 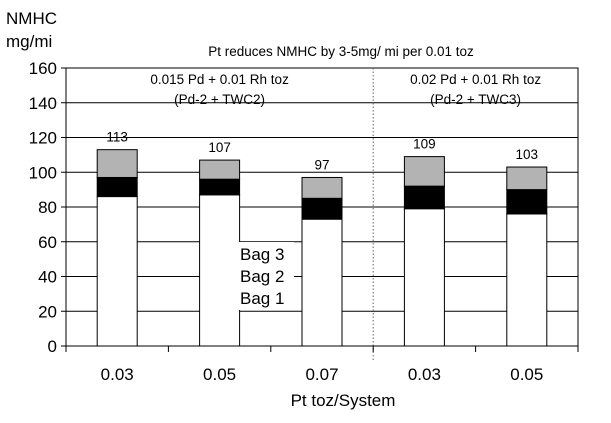 I want to click on group-label-line-2: (Pd-2 + TWC3), so click(x=475, y=99).